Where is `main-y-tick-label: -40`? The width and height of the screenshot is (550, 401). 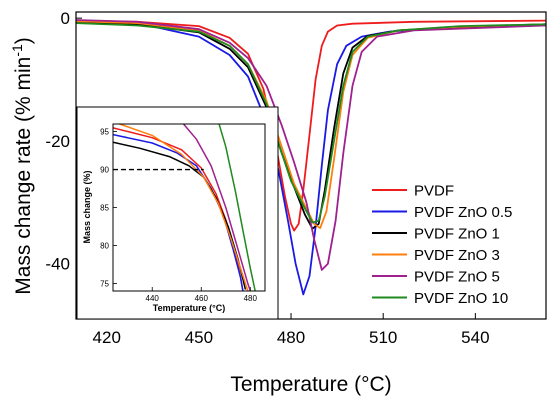
main-y-tick-label: -40 is located at coordinates (57, 264).